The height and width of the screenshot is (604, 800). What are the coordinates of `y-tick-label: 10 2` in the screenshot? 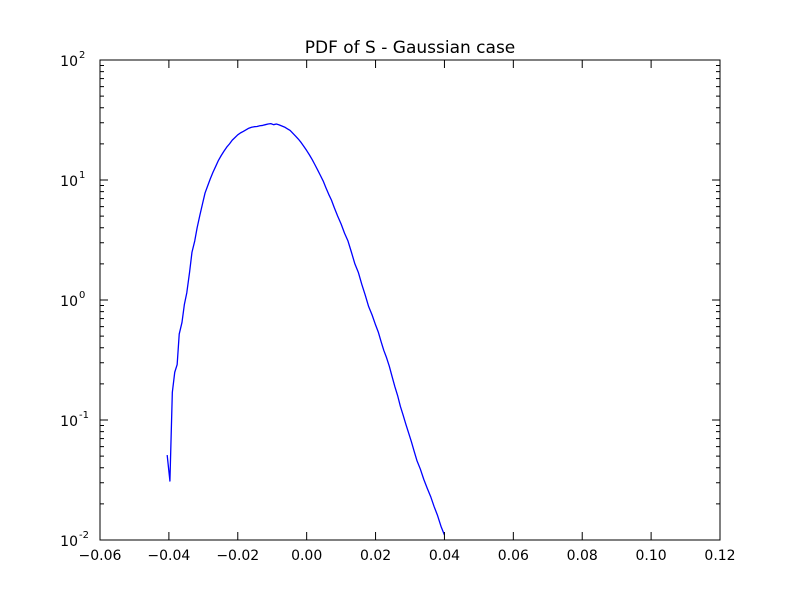 It's located at (72, 60).